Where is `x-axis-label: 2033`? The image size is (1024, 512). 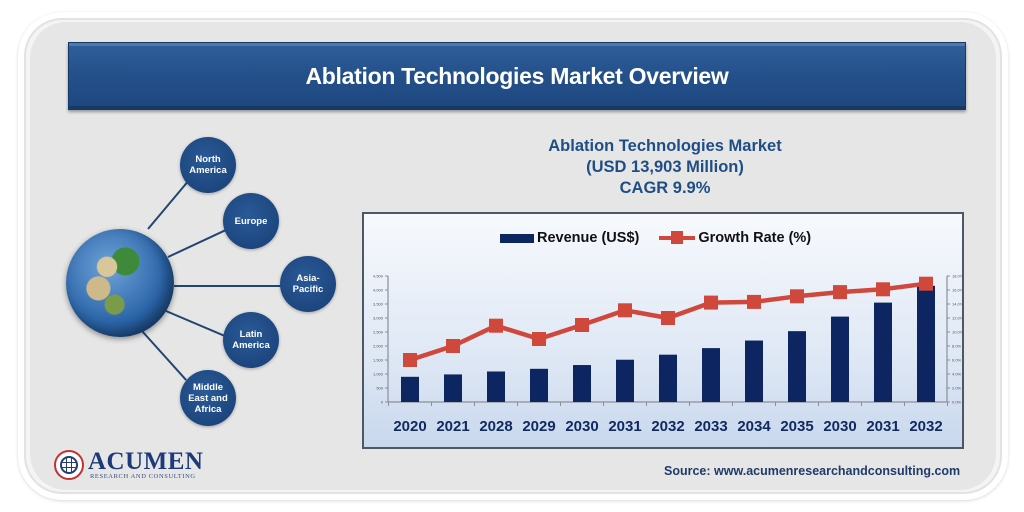
x-axis-label: 2033 is located at coordinates (711, 426).